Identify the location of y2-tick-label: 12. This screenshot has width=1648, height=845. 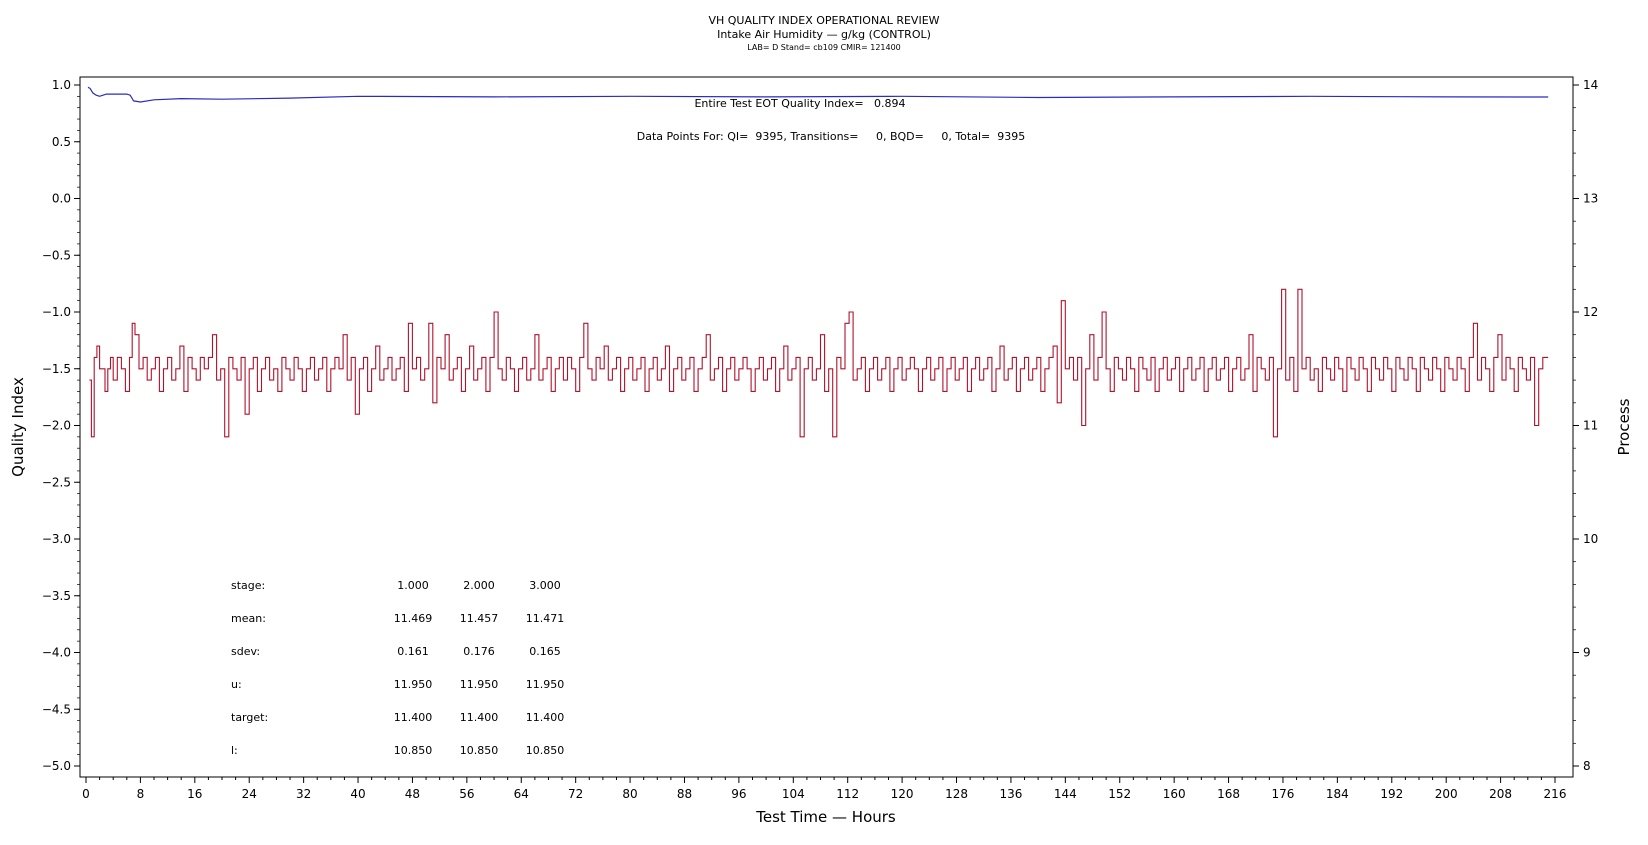
(1590, 312).